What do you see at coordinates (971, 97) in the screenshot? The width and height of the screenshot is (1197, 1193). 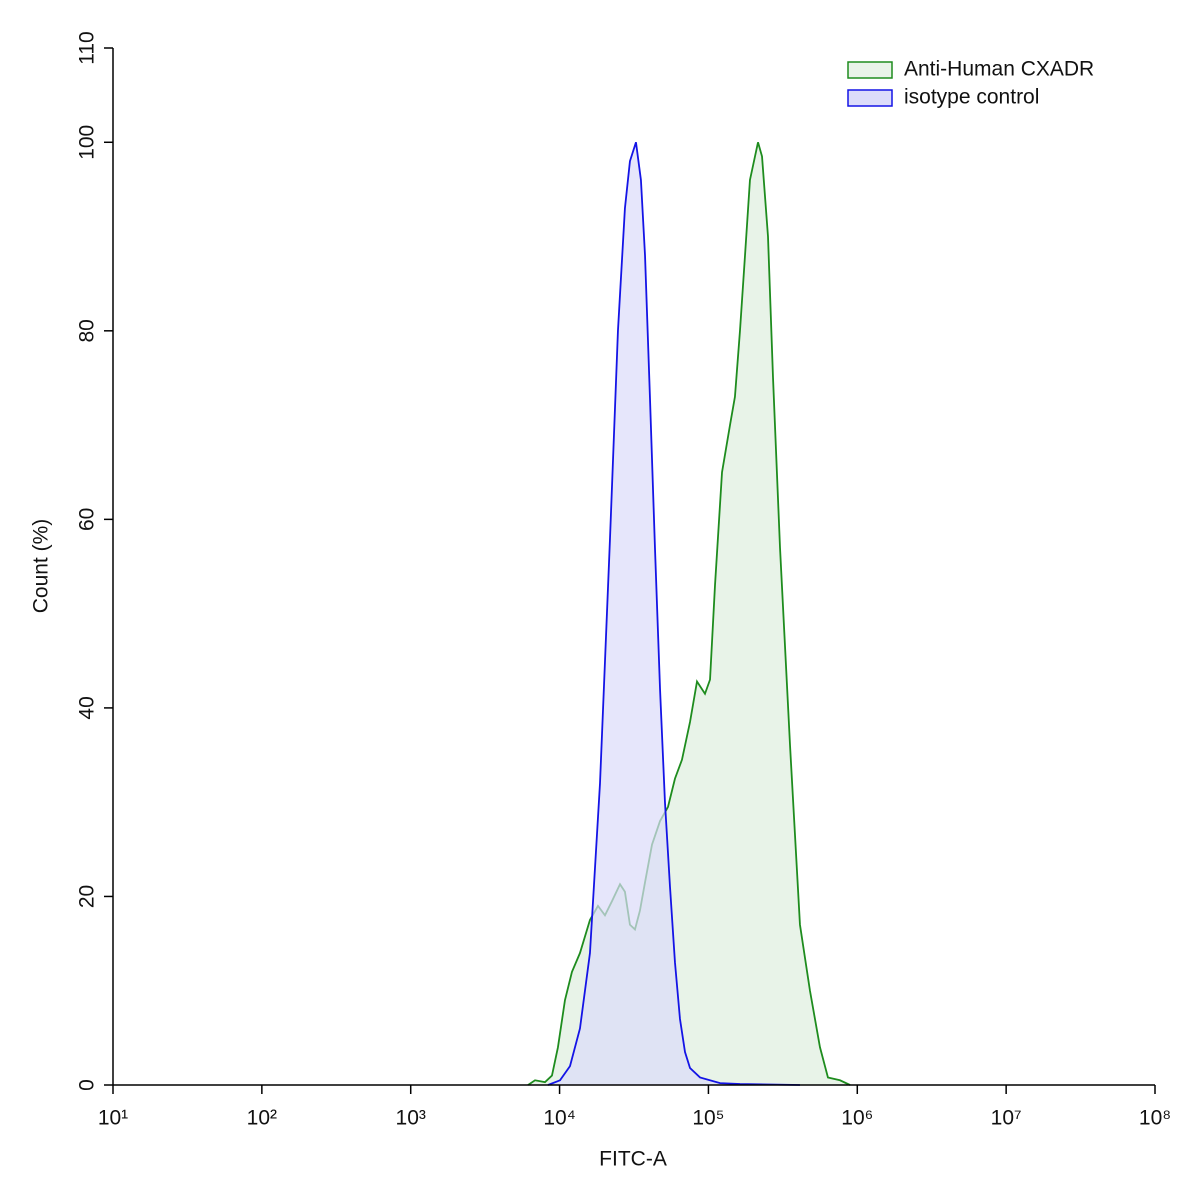 I see `legend-label: isotype control` at bounding box center [971, 97].